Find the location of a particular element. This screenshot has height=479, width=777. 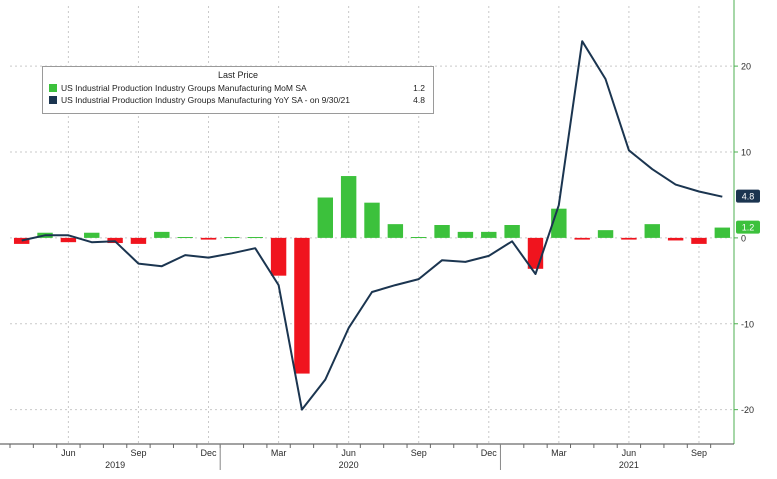

last-value-text: 4.8 is located at coordinates (748, 197).